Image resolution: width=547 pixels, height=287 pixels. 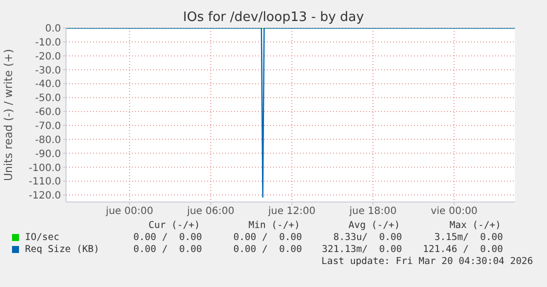 What do you see at coordinates (274, 225) in the screenshot?
I see `text: Min (-/+)` at bounding box center [274, 225].